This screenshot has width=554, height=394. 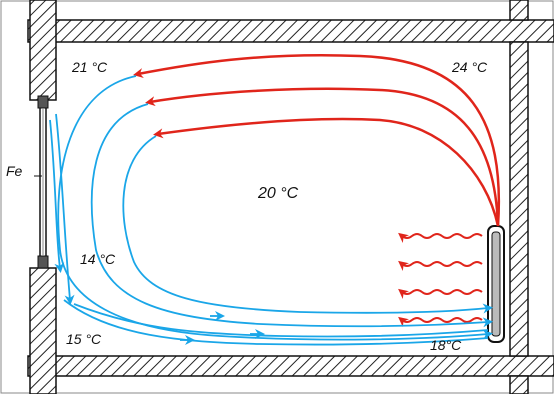 What do you see at coordinates (446, 345) in the screenshot?
I see `temp-label-bottom-right: 18°C` at bounding box center [446, 345].